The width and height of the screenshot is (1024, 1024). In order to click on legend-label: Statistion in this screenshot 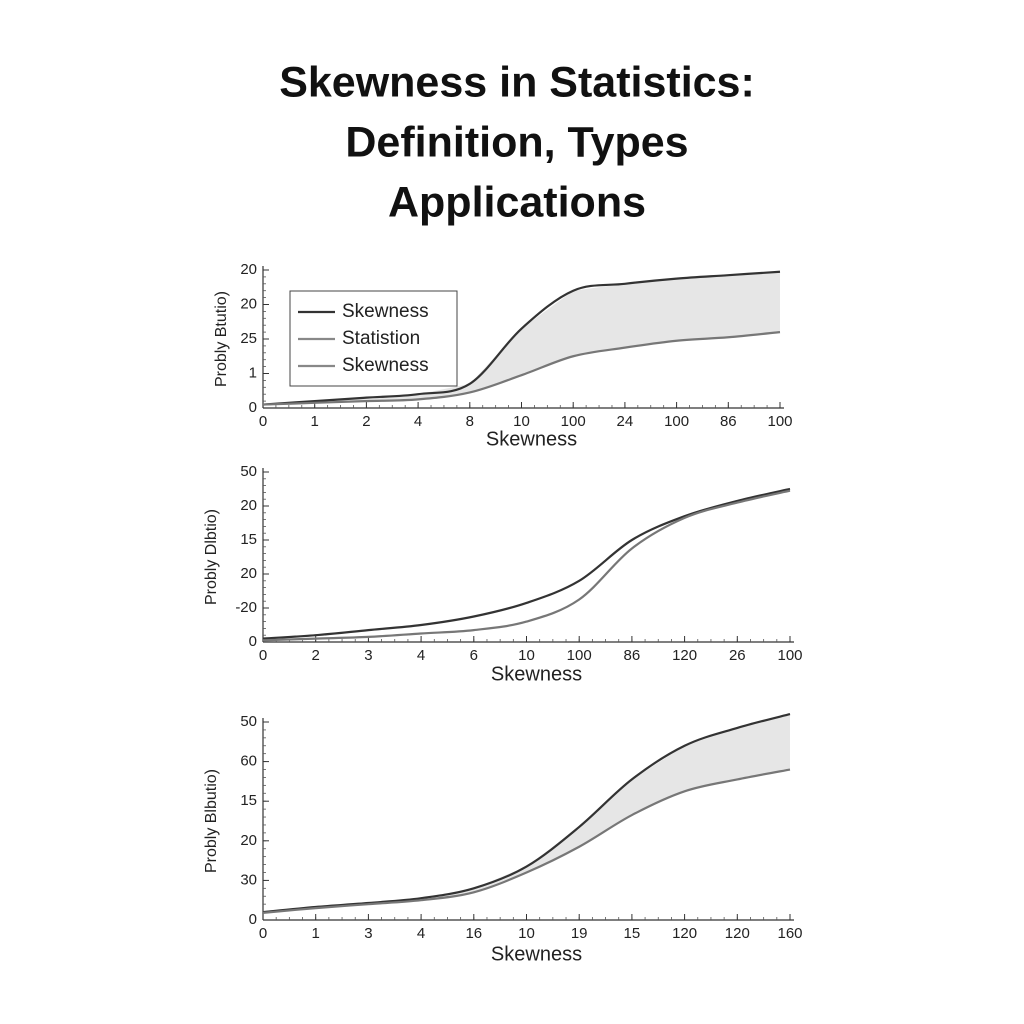, I will do `click(381, 338)`.